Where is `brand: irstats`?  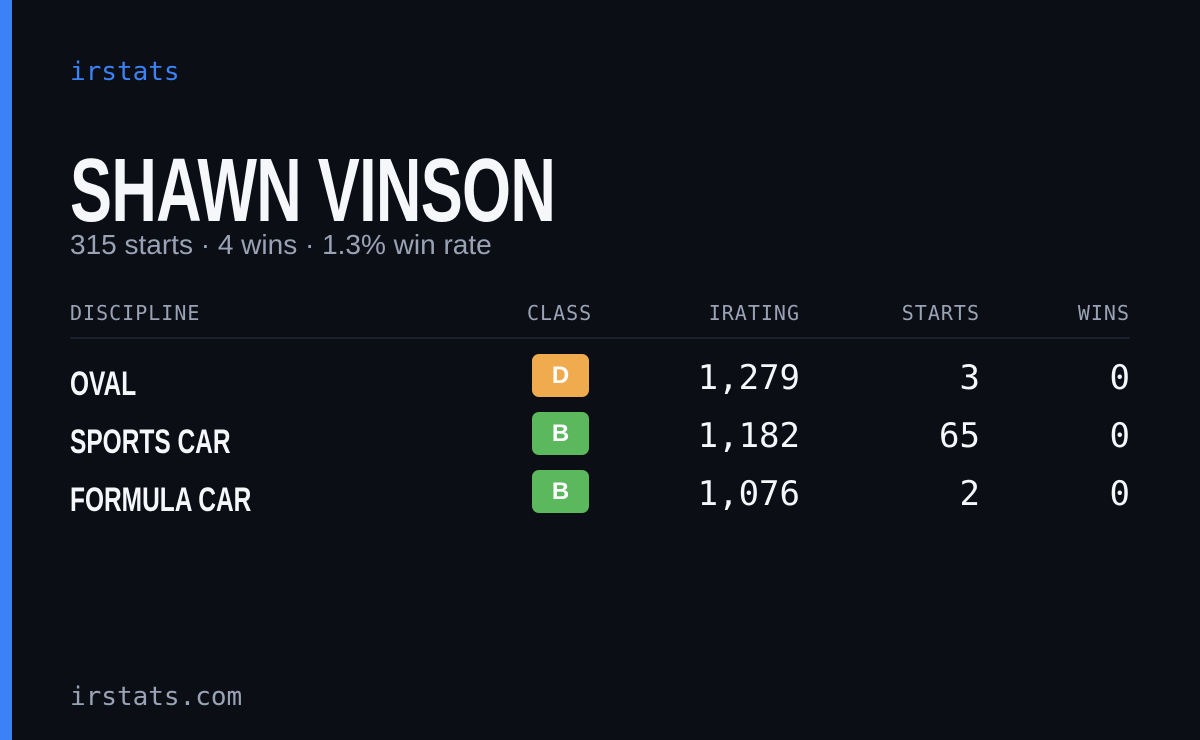 brand: irstats is located at coordinates (125, 72).